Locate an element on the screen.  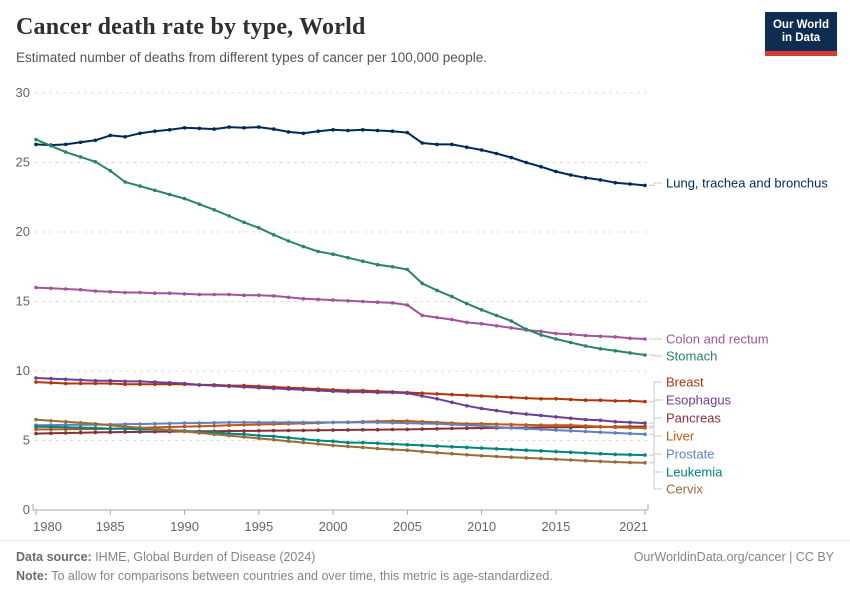
series-line-lung-trachea-and-bronchus is located at coordinates (340, 156).